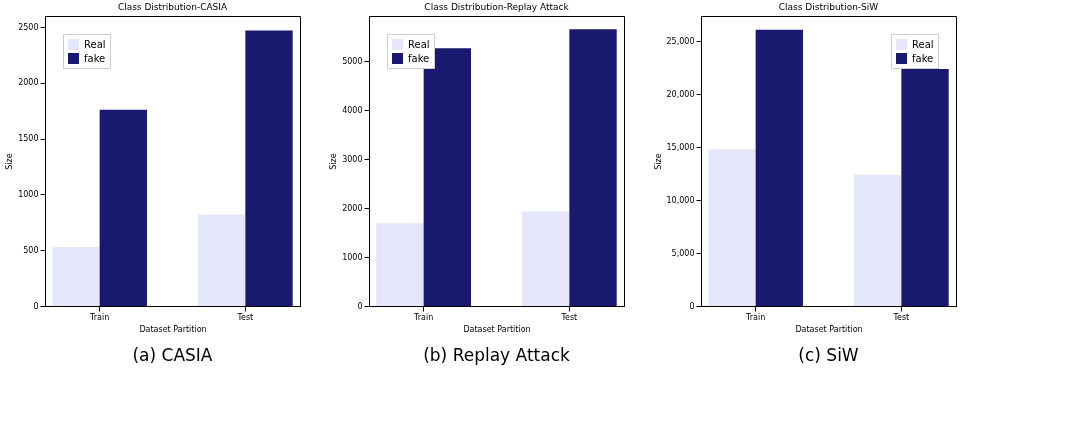 The image size is (1082, 425). I want to click on text: (b) Replay Attack, so click(496, 355).